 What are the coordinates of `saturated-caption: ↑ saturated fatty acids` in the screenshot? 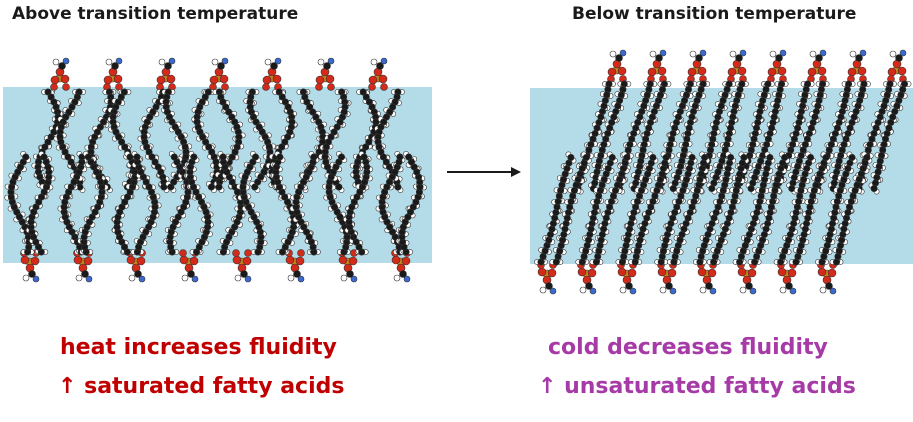 It's located at (201, 386).